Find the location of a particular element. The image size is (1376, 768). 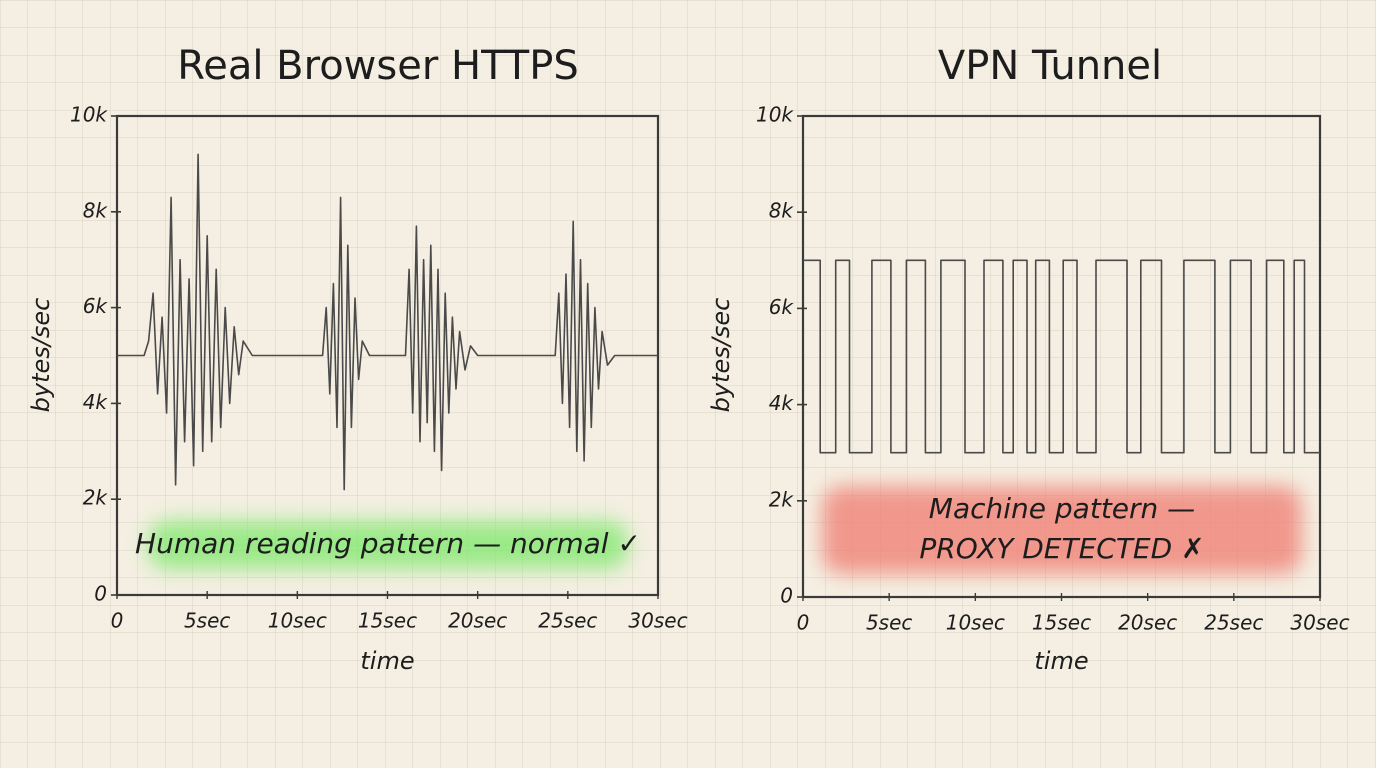

annotation: Machine pattern — is located at coordinates (1062, 508).